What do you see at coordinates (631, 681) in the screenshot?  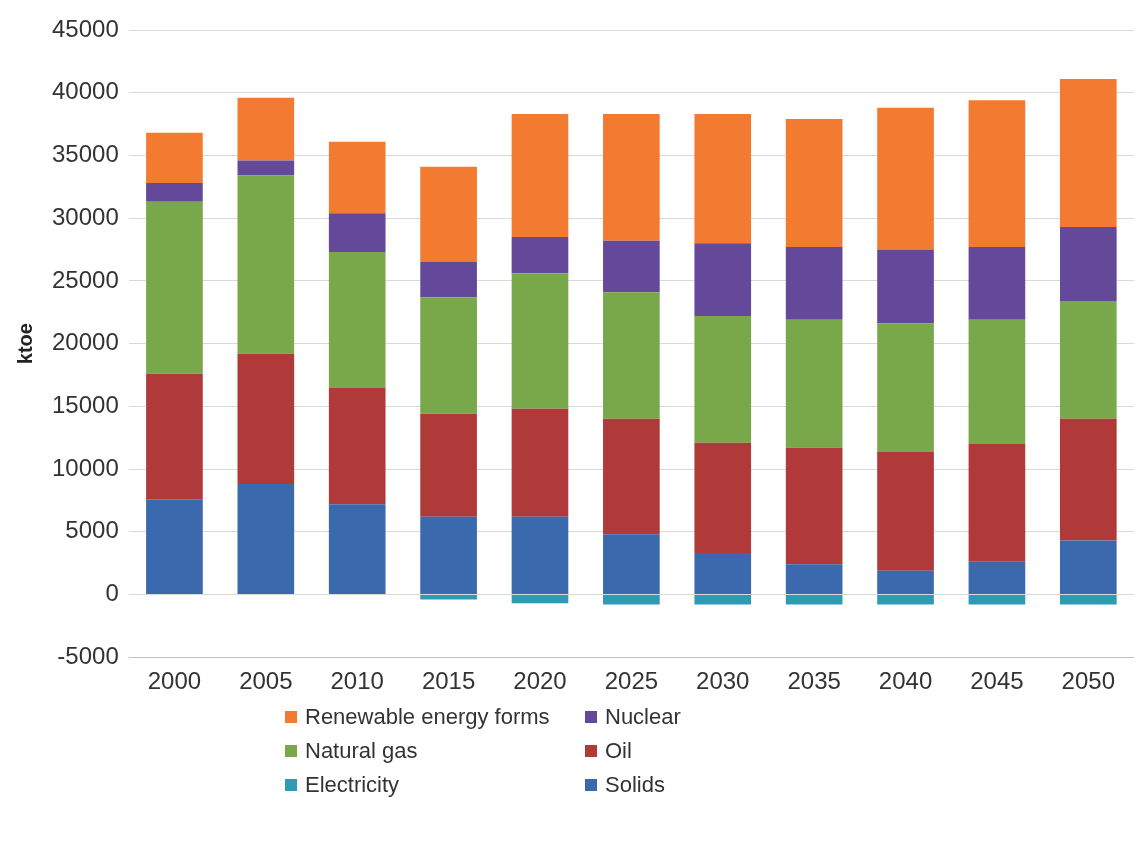 I see `x-tick-label: 2025` at bounding box center [631, 681].